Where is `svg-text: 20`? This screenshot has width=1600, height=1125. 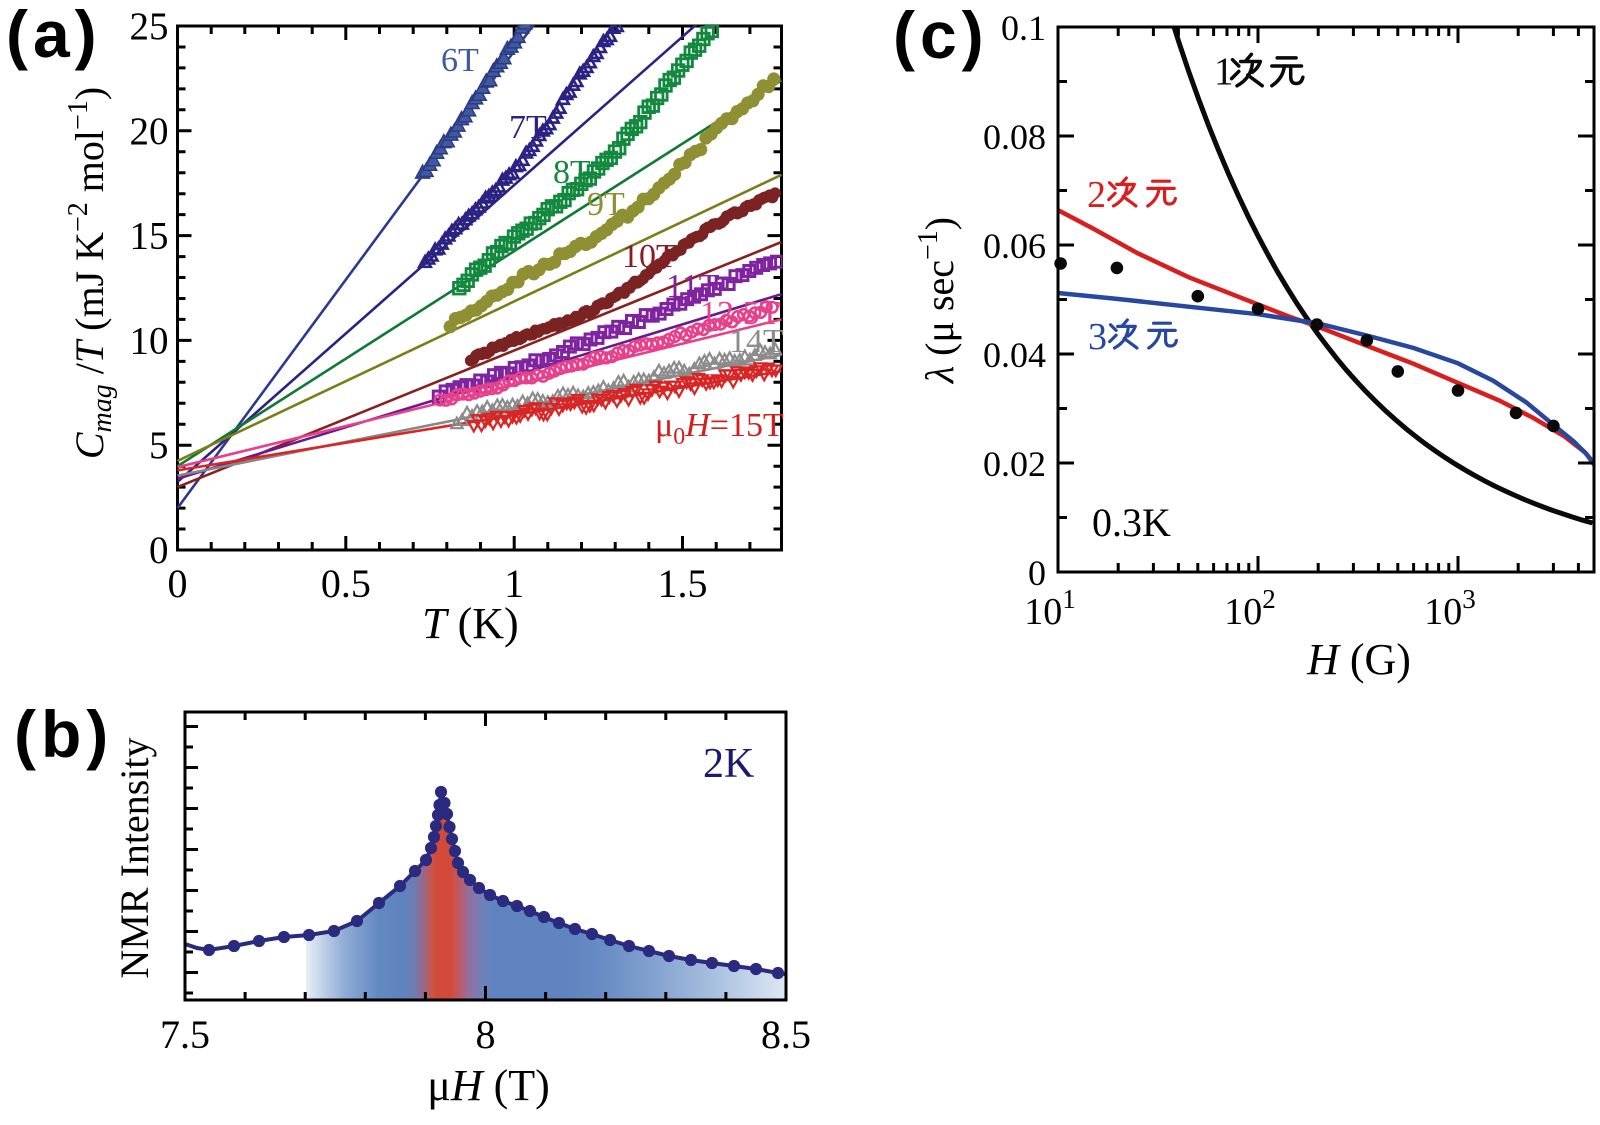 svg-text: 20 is located at coordinates (149, 131).